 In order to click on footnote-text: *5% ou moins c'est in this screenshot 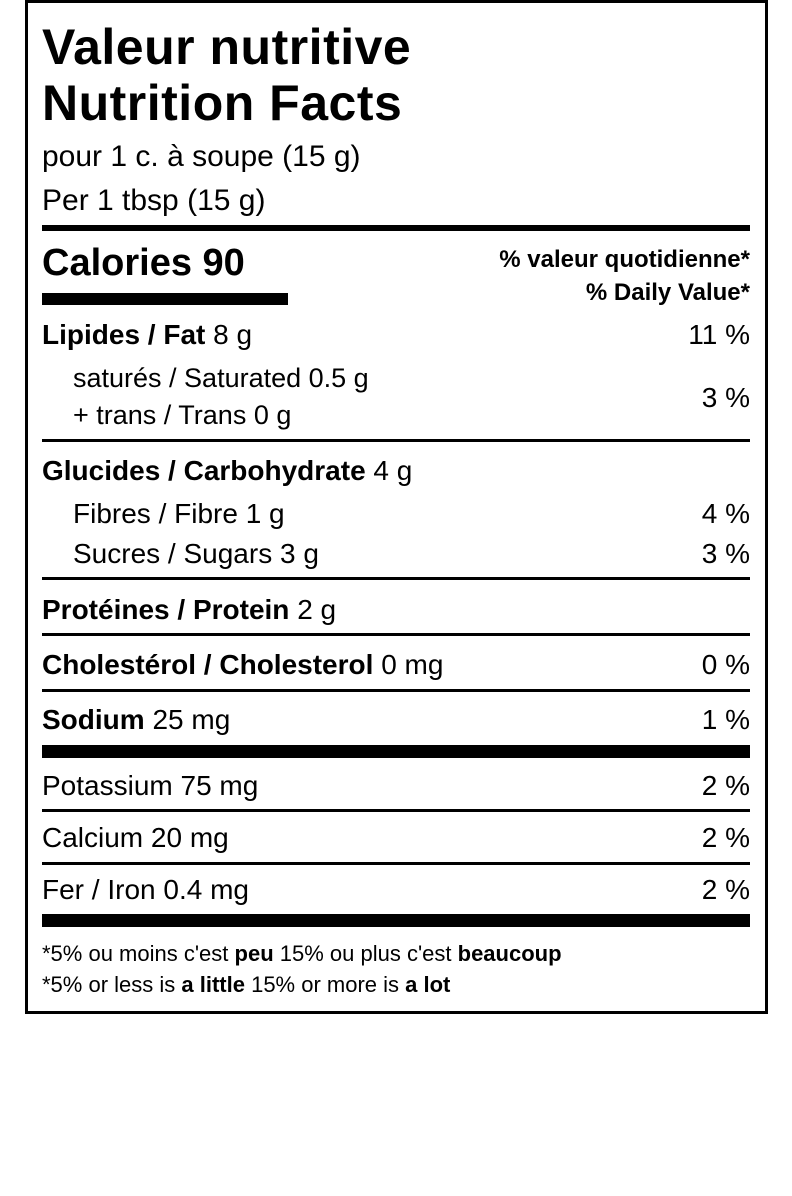, I will do `click(138, 953)`.